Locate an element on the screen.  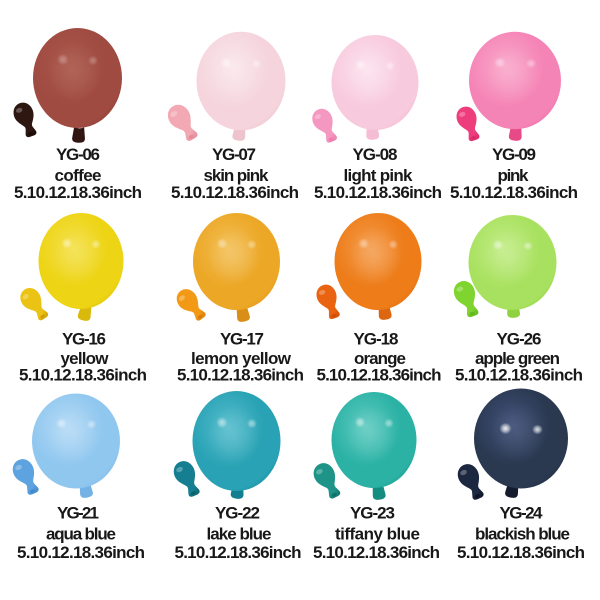
svg-text: YG-09 is located at coordinates (514, 154).